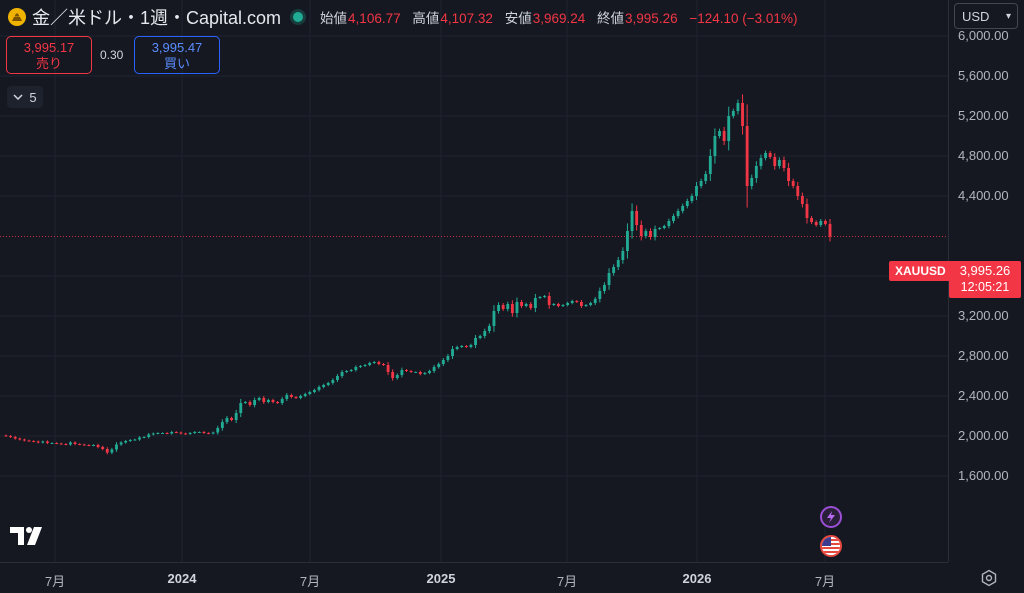 The height and width of the screenshot is (593, 1024). I want to click on time-axis: 7月 2024 7月 2025 7月 2026 7月, so click(474, 577).